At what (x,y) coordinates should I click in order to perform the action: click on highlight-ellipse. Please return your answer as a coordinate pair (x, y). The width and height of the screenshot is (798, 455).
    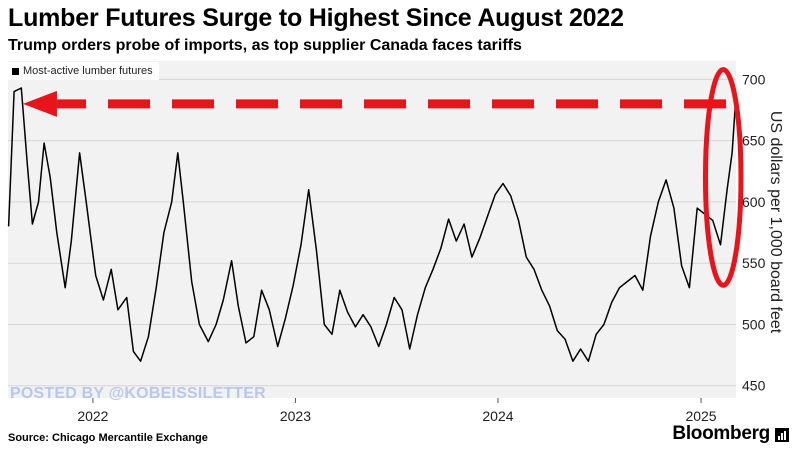
    Looking at the image, I should click on (723, 177).